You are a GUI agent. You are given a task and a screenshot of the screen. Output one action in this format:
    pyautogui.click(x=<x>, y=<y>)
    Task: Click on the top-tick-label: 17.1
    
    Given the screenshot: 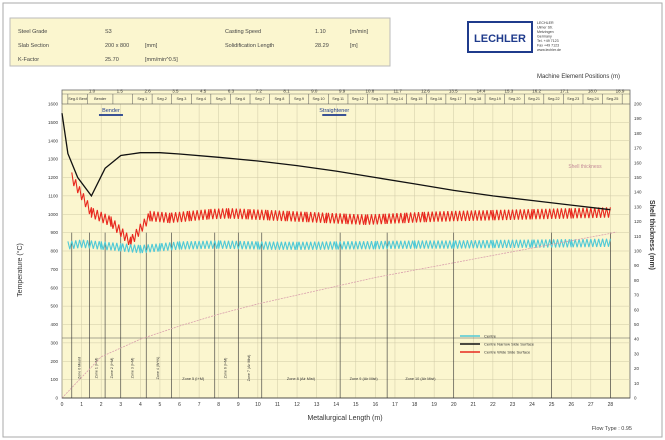 What is the action you would take?
    pyautogui.click(x=564, y=91)
    